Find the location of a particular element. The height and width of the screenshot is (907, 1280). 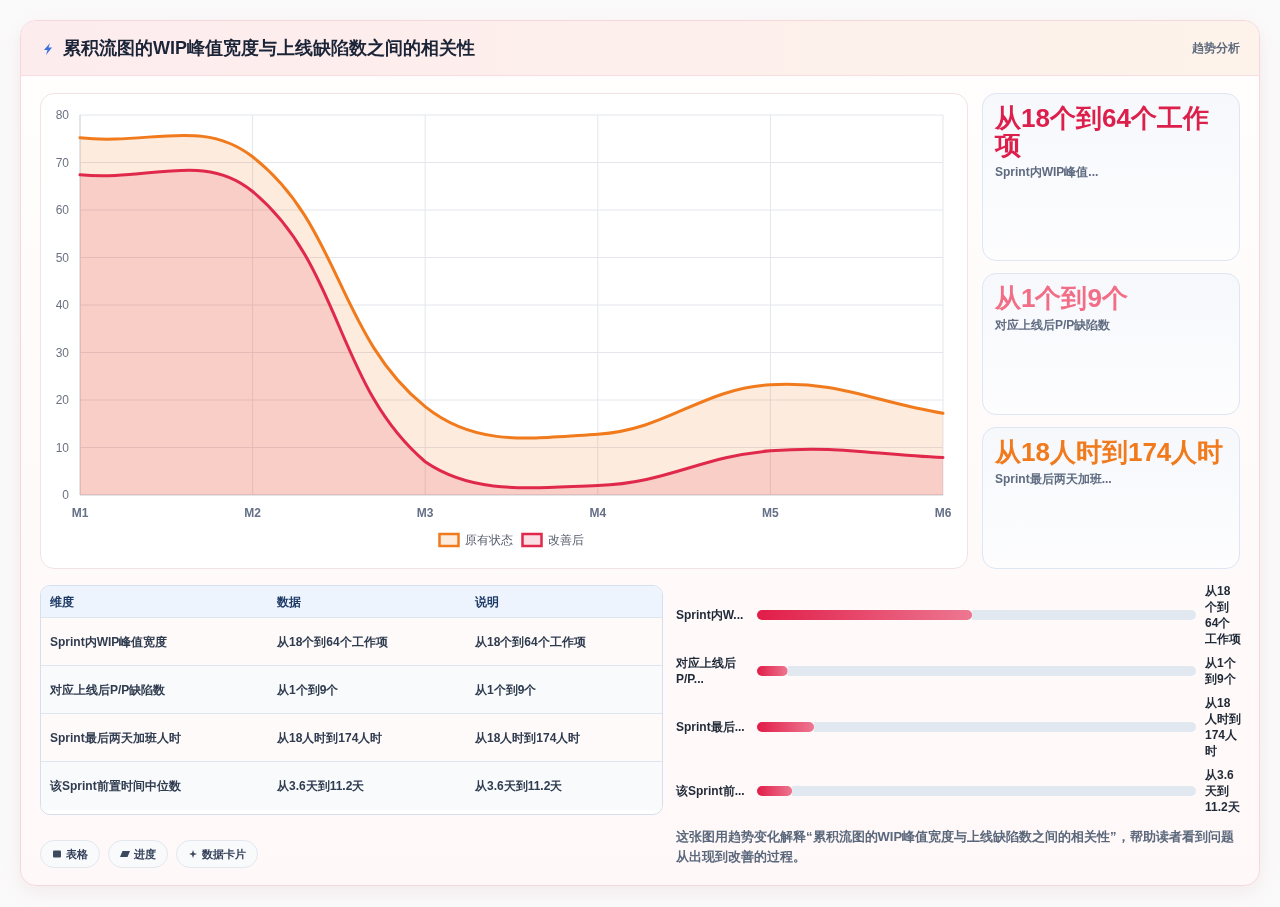

y-tick-label: 40 is located at coordinates (62, 305).